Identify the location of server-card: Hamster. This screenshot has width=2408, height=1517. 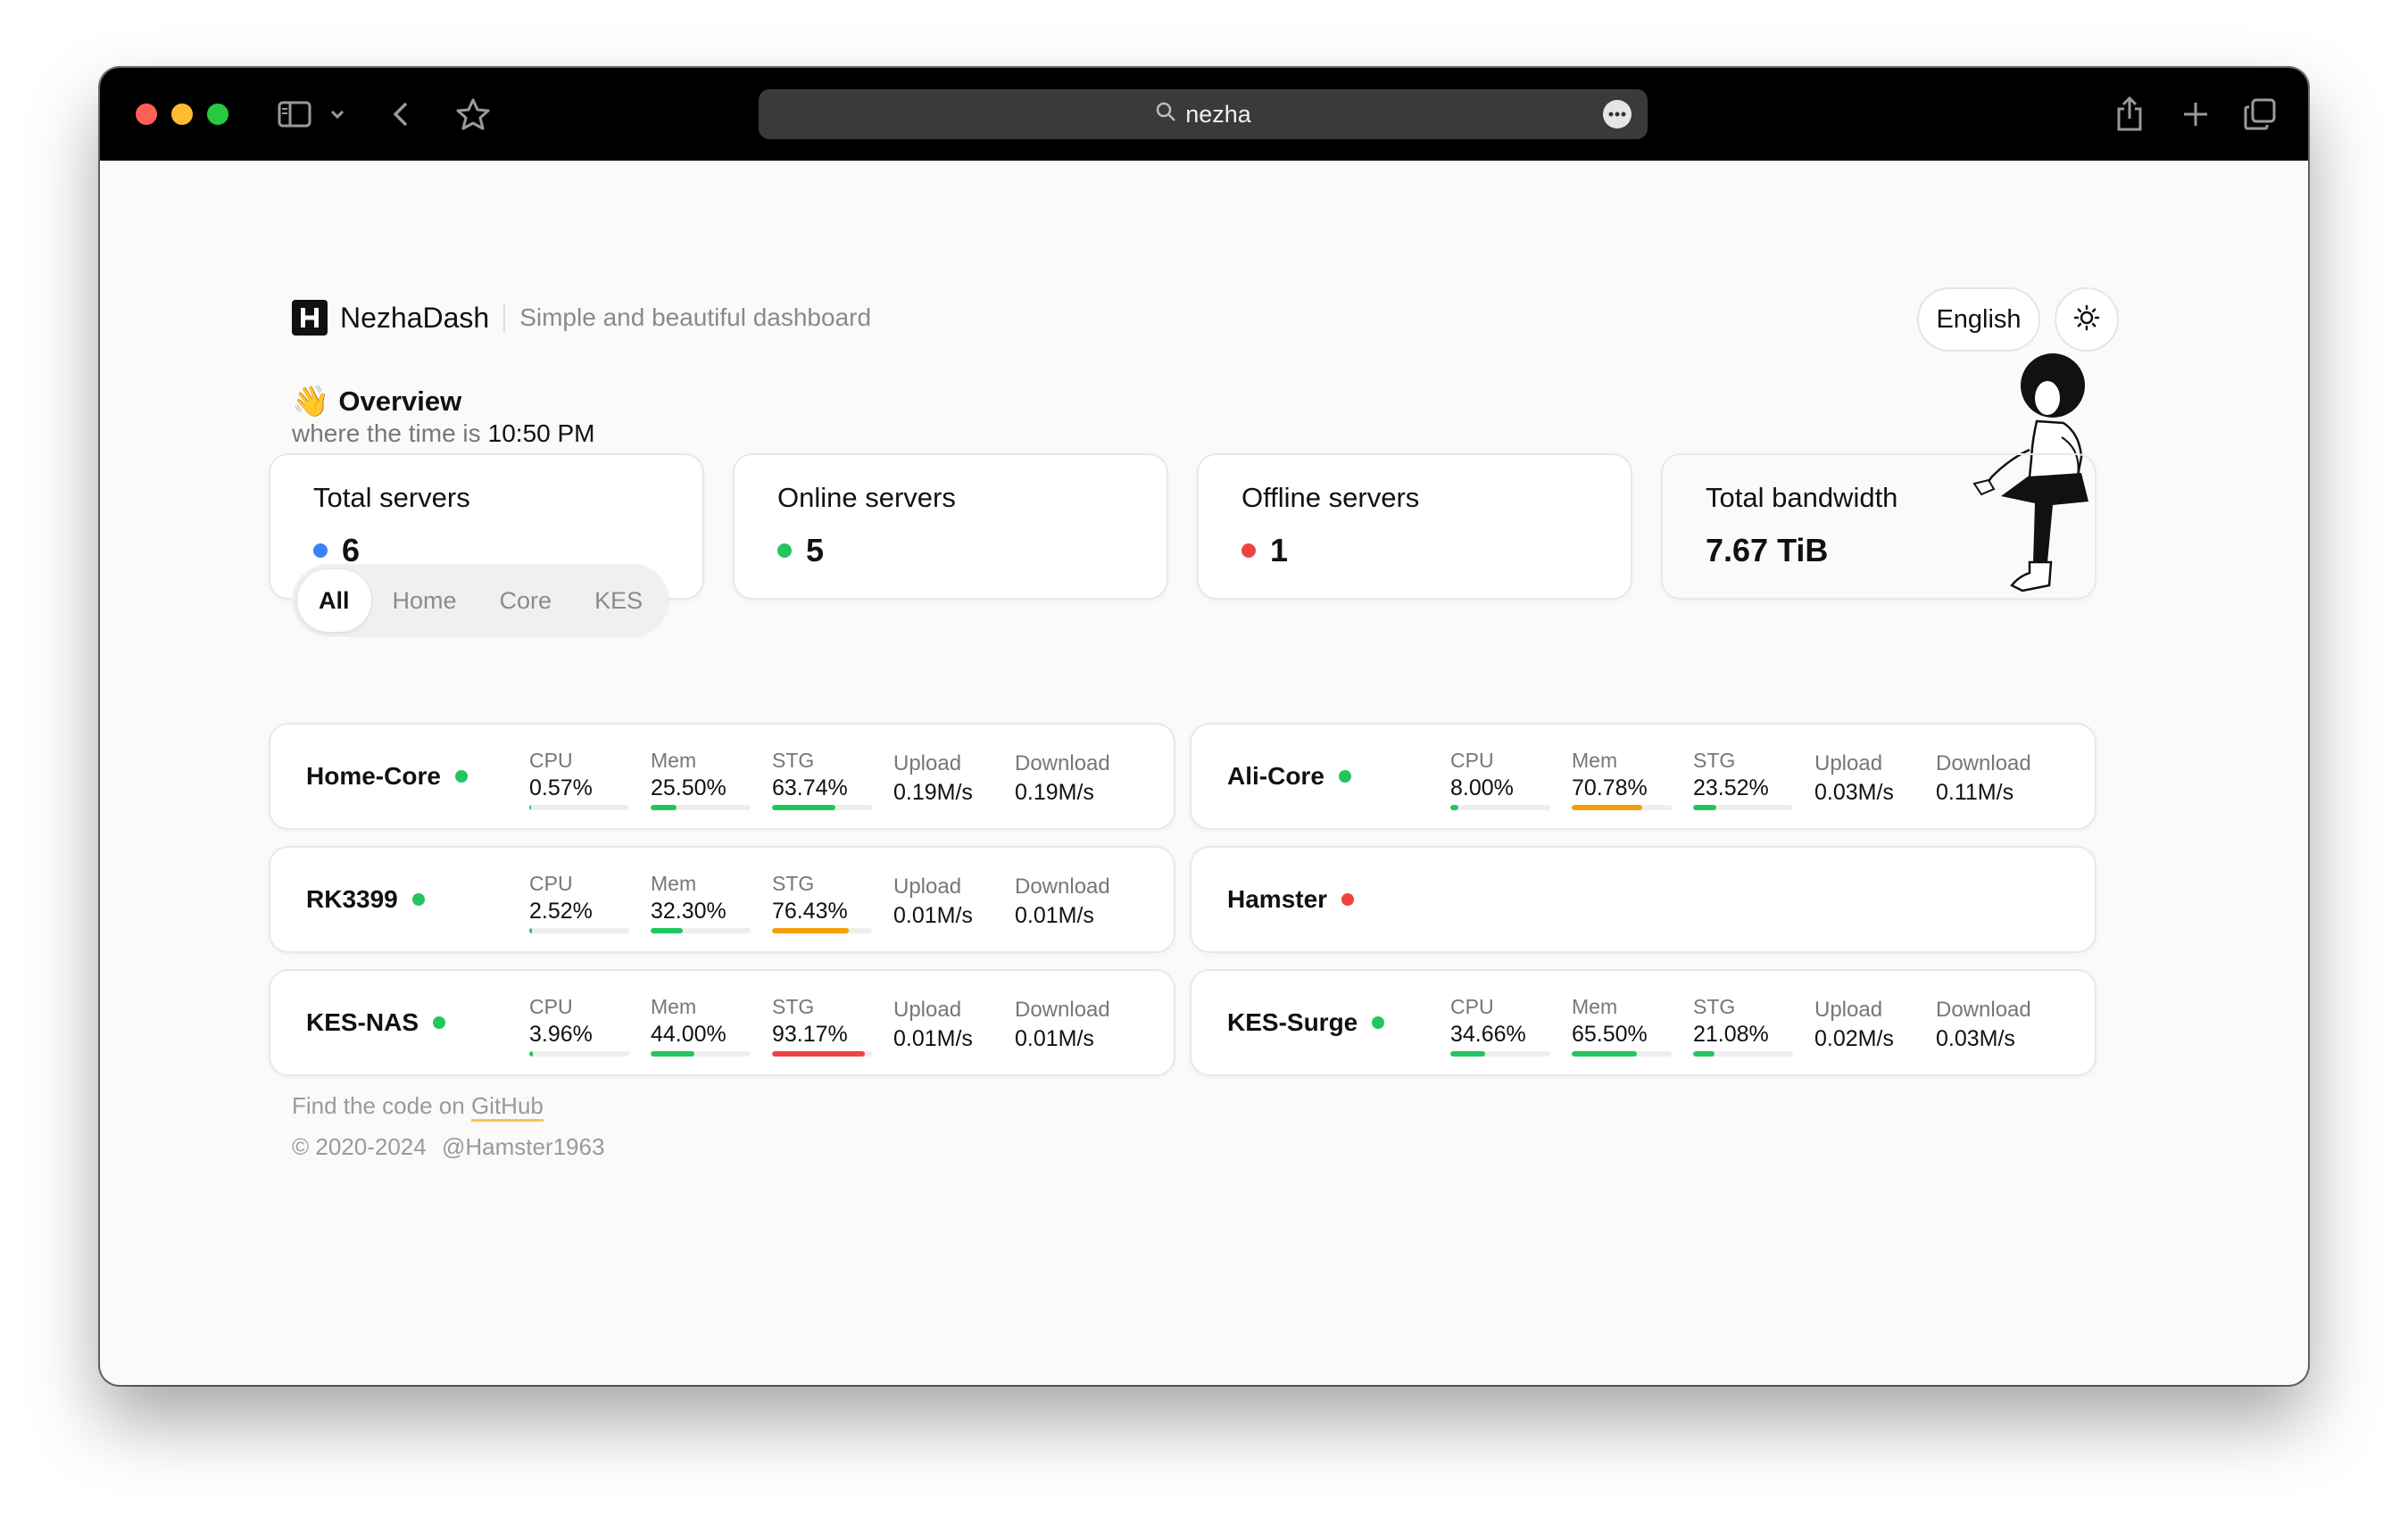
(1643, 899).